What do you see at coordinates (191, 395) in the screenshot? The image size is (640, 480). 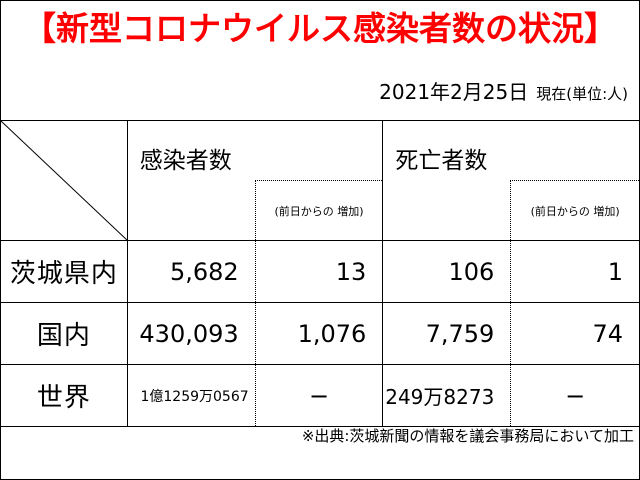 I see `cell-infected: 1億1259万0567` at bounding box center [191, 395].